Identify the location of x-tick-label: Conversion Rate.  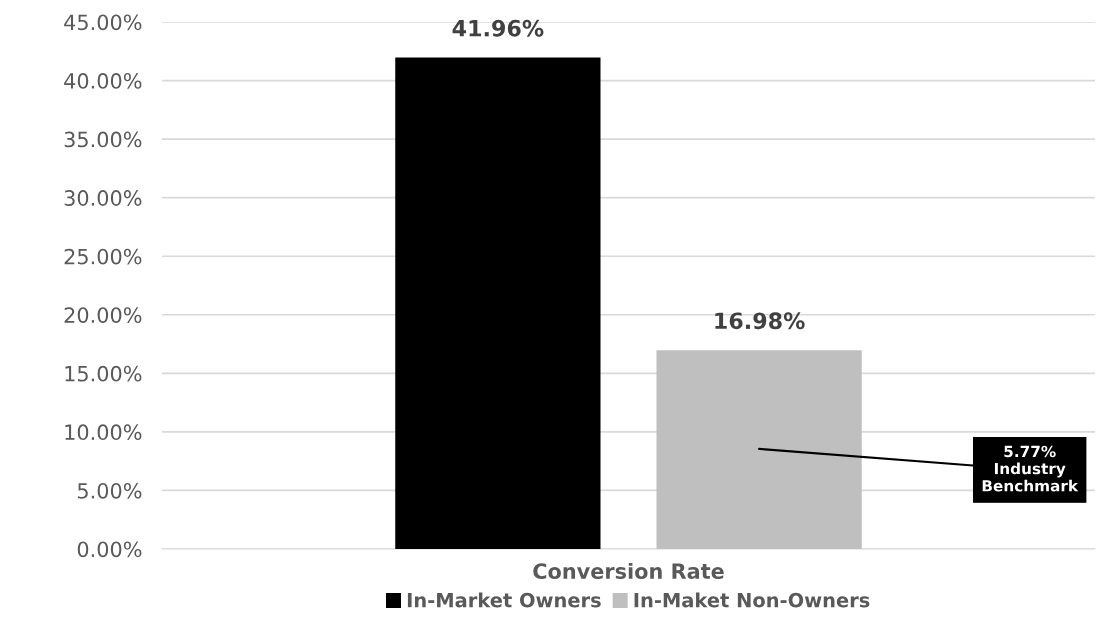
(628, 571).